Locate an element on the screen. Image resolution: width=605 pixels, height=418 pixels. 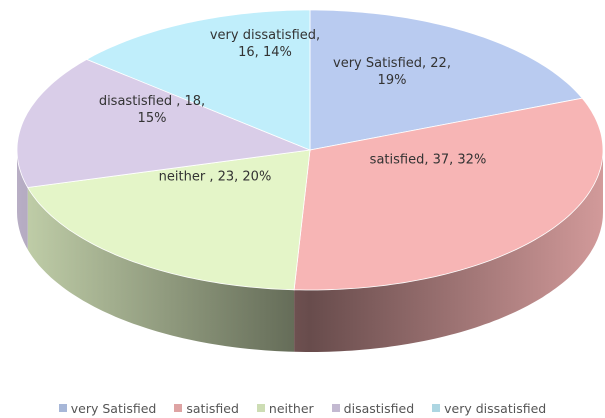
legend-item: very dissatisfied is located at coordinates (489, 408).